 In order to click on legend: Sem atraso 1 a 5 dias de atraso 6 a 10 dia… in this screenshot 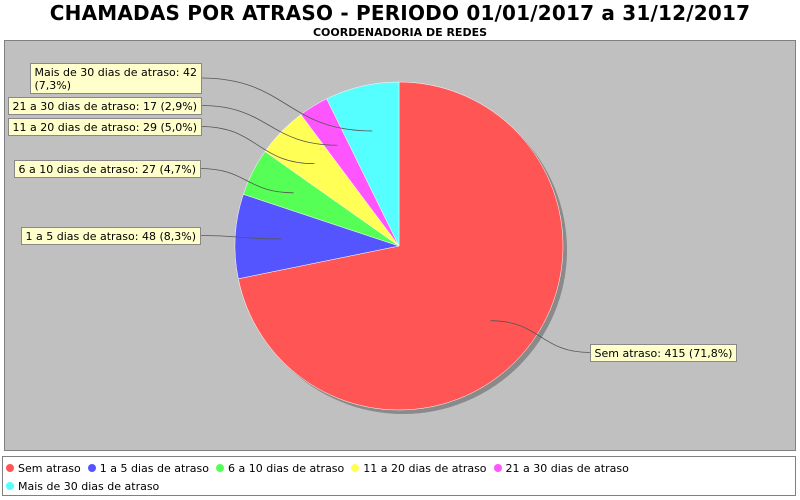, I will do `click(399, 476)`.